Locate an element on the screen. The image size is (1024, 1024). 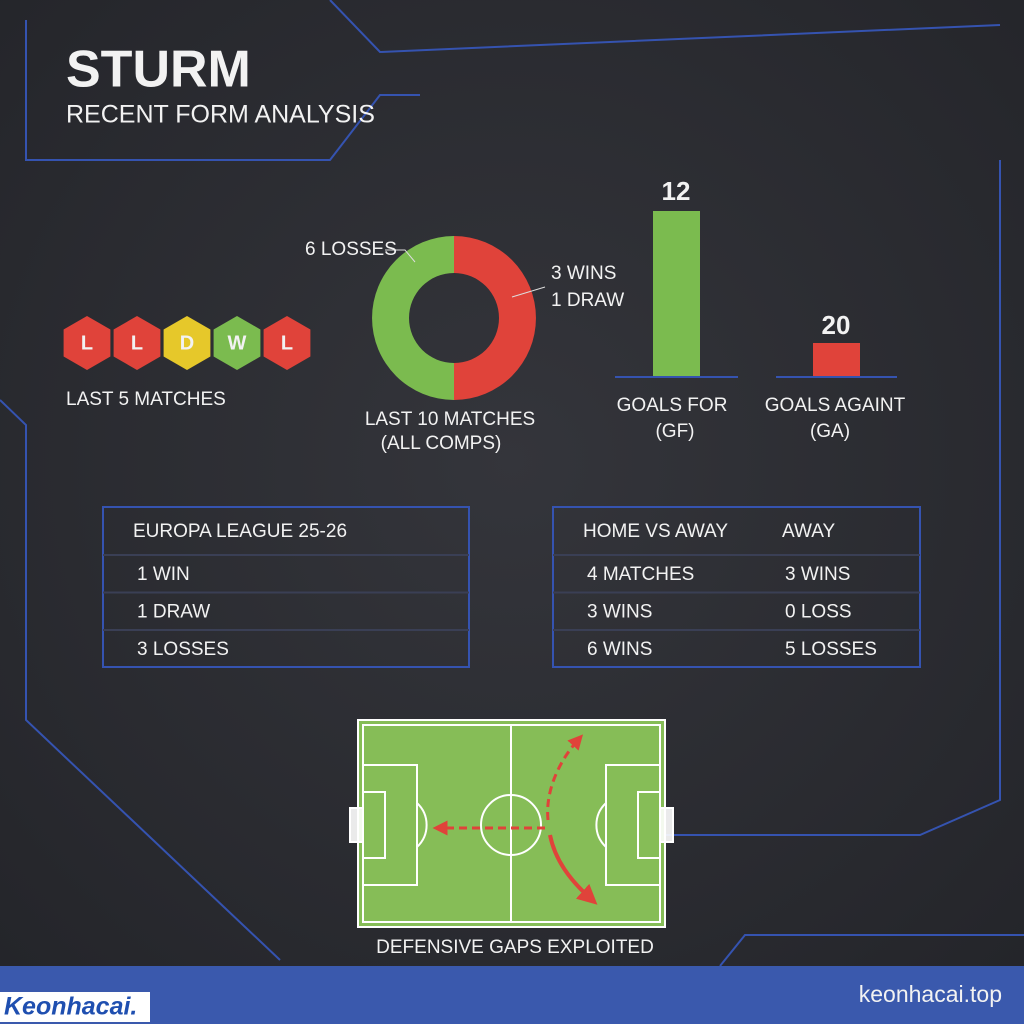
donut-label: 6 LOSSES is located at coordinates (351, 249).